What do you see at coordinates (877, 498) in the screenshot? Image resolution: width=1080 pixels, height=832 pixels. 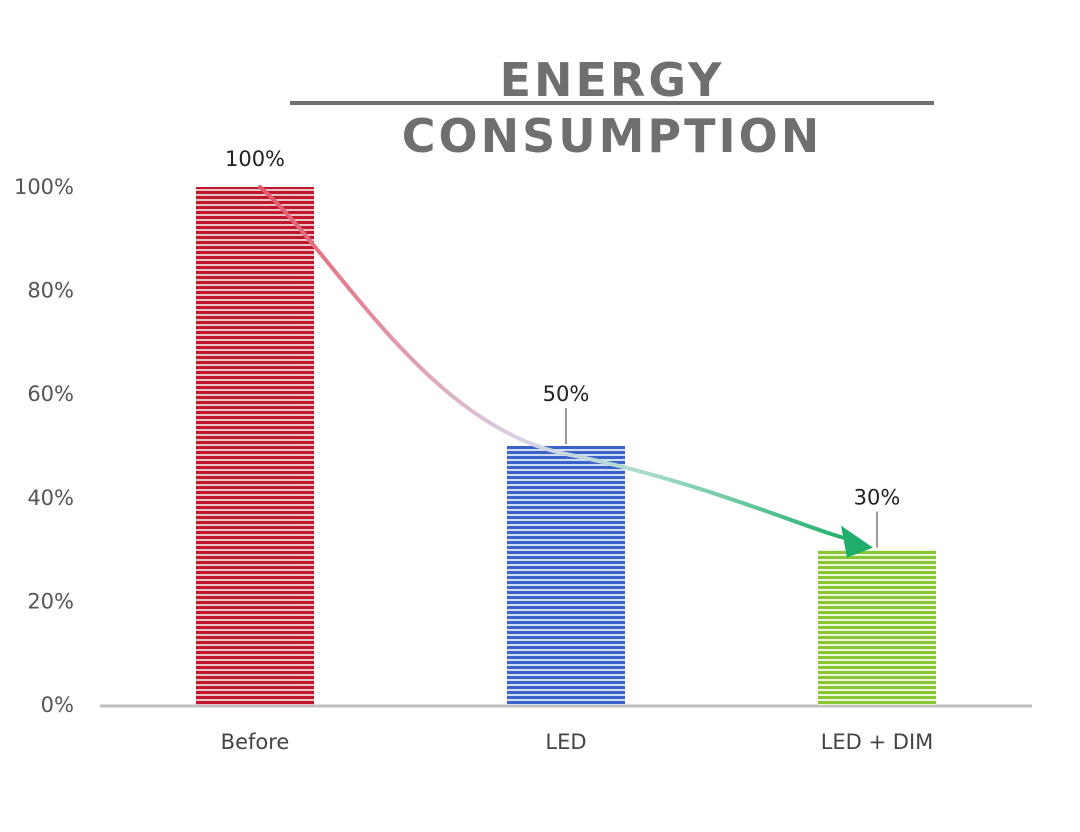 I see `data-label: 30%` at bounding box center [877, 498].